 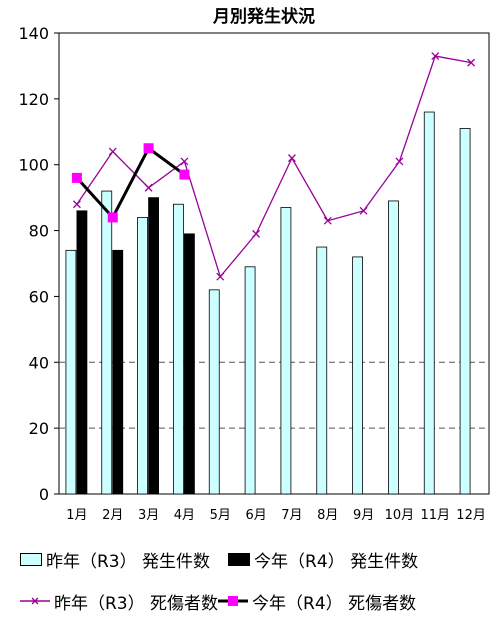 I want to click on x-tick-label: 12月, so click(x=471, y=515).